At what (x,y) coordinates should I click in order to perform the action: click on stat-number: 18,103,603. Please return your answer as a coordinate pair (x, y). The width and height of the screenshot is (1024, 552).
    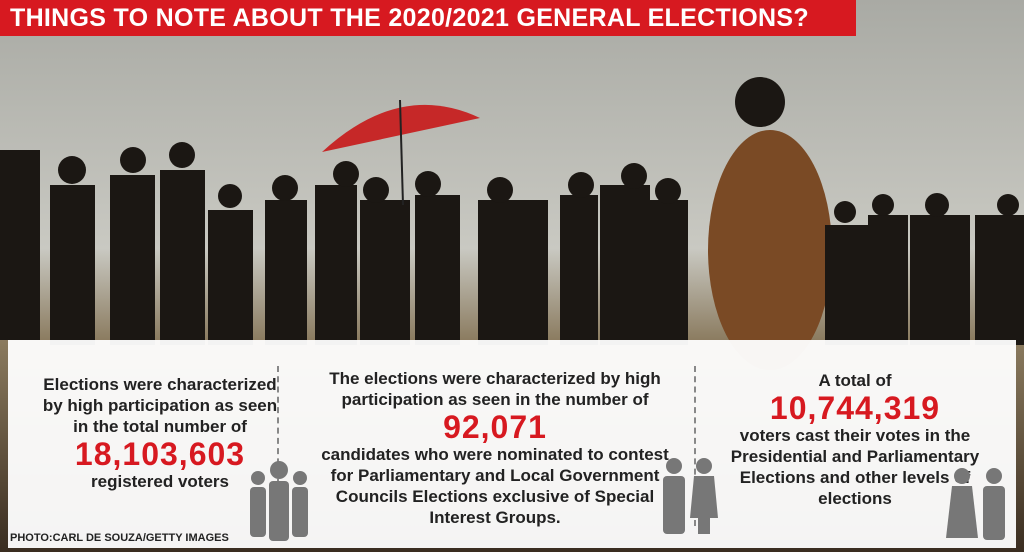
    Looking at the image, I should click on (160, 454).